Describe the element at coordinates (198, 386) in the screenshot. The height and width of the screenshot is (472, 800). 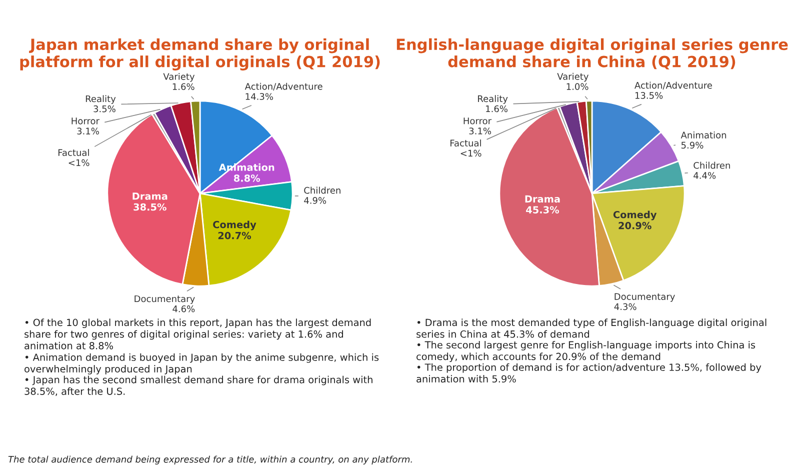
I see `text: • Japan has the second smallest demand share for drama originals with 38.5%, after the U.S.` at that location.